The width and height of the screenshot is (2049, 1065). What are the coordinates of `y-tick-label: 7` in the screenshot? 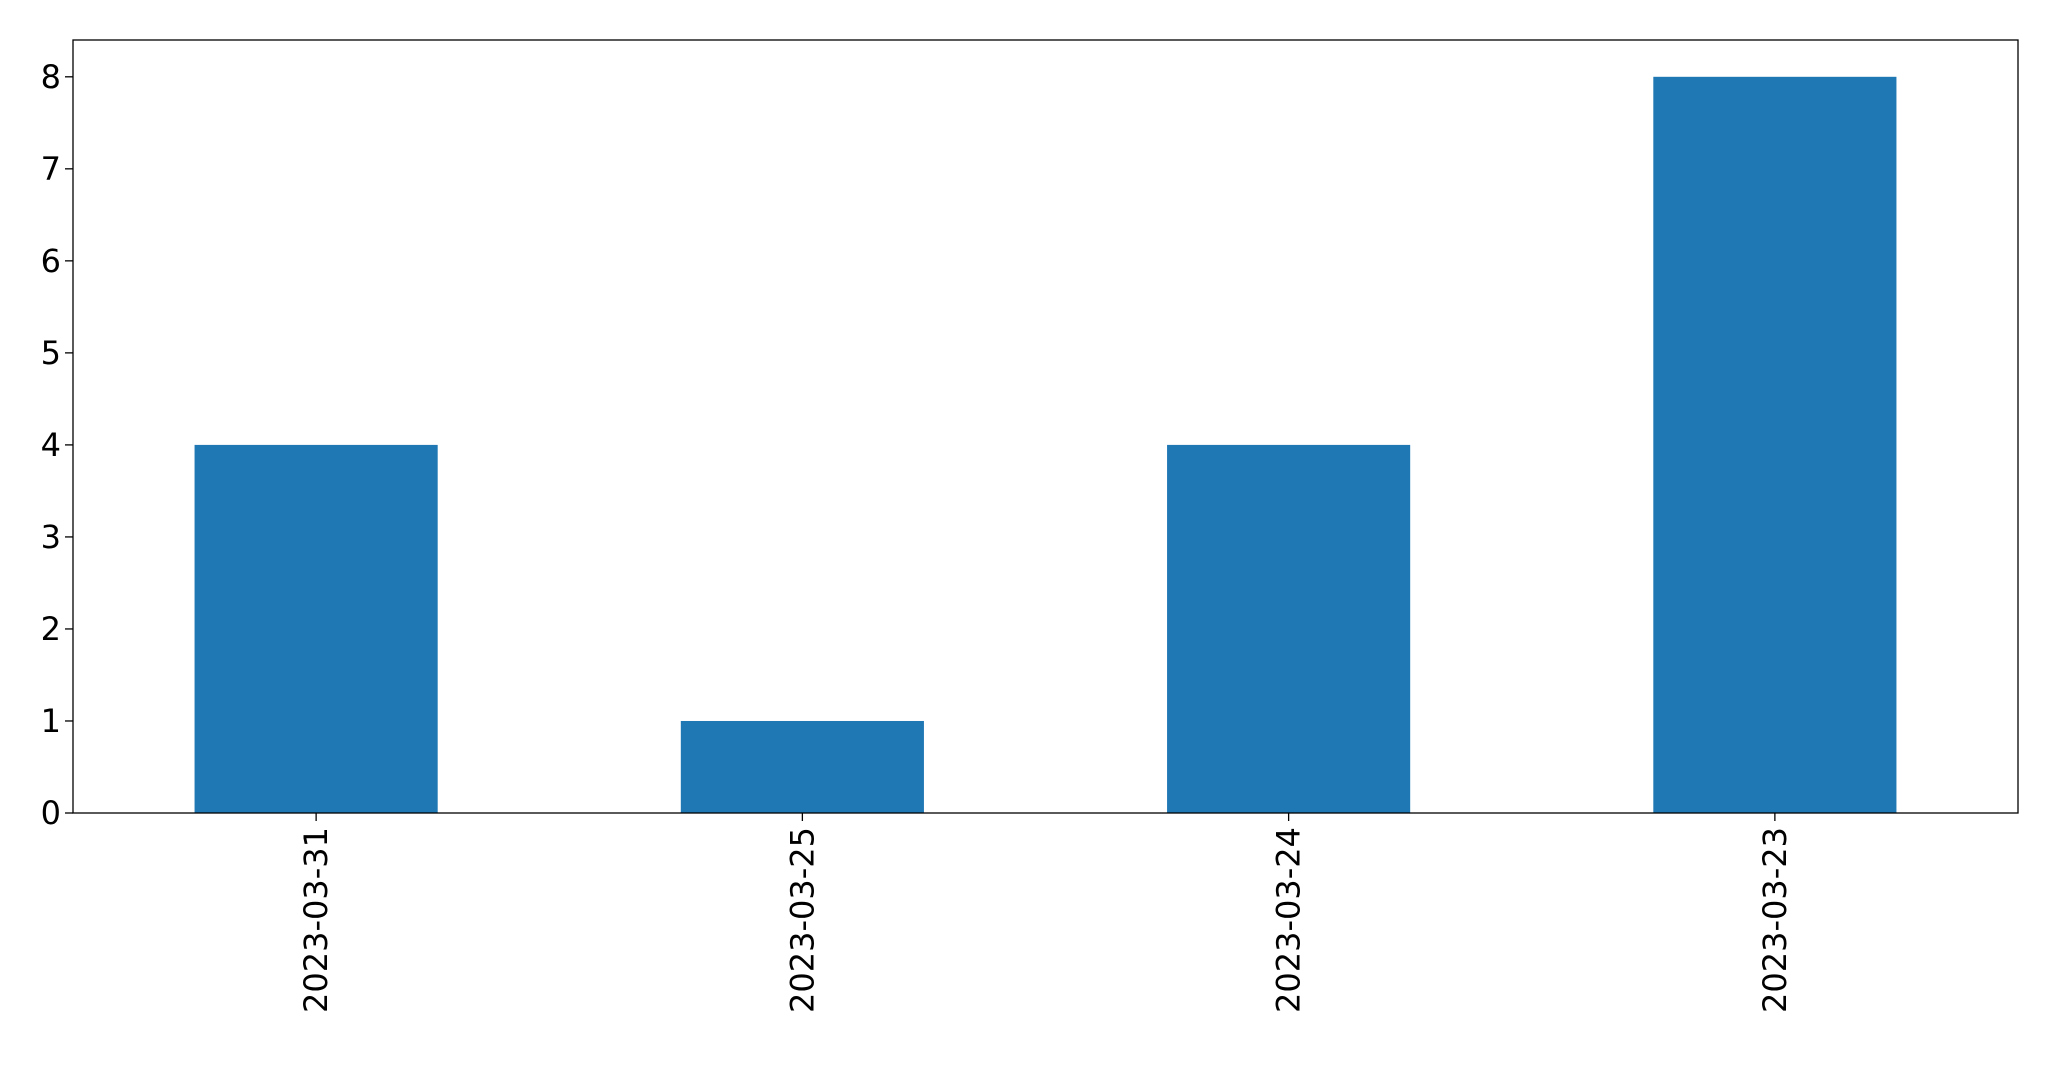 It's located at (51, 169).